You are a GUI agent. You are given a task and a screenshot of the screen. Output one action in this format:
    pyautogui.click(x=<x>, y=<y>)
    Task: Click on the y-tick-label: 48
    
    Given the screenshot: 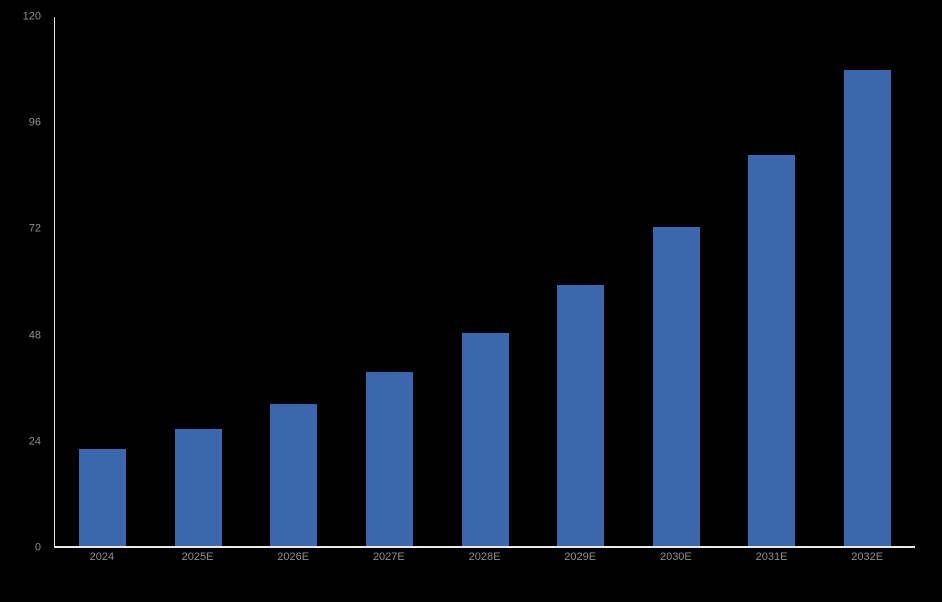 What is the action you would take?
    pyautogui.click(x=34, y=335)
    